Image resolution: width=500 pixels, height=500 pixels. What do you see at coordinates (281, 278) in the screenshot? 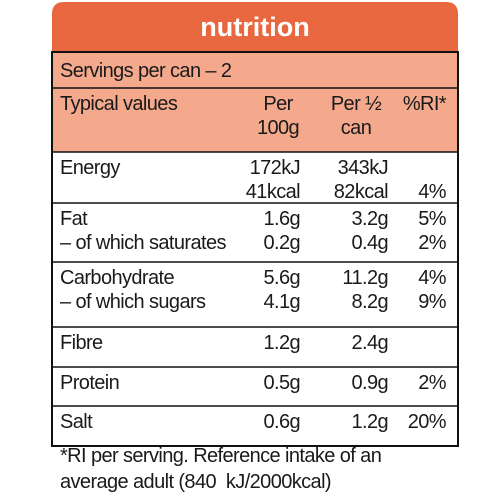
I see `nutrient-value: 5.6g` at bounding box center [281, 278].